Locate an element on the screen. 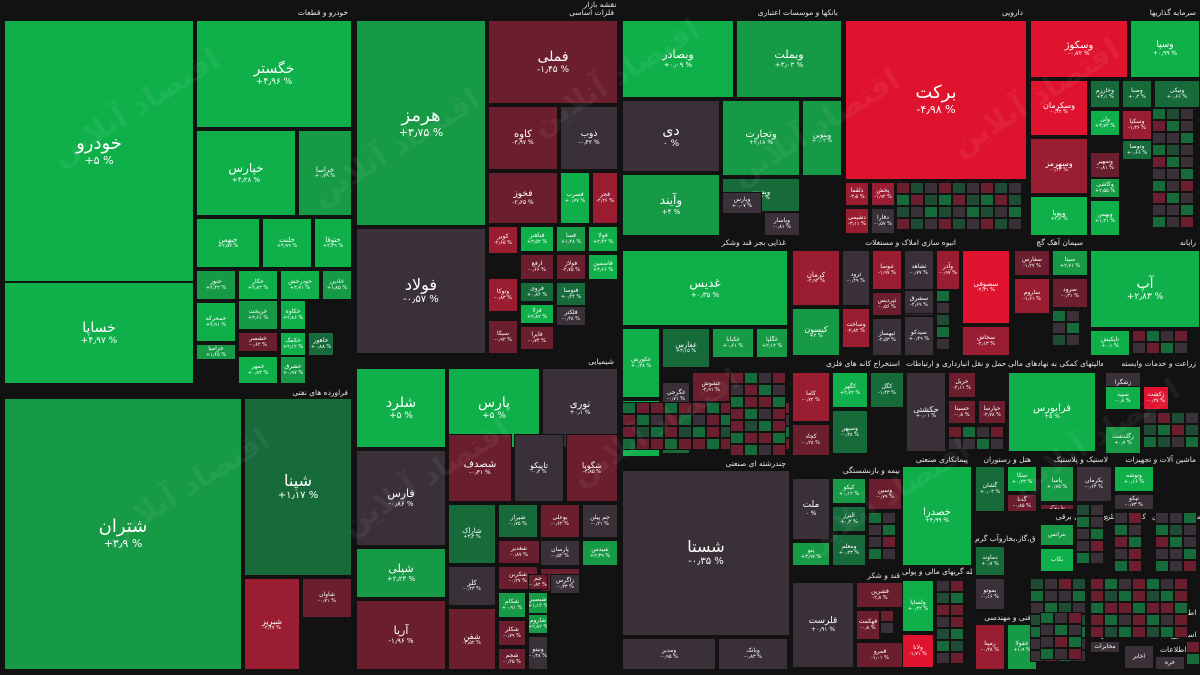 The image size is (1200, 675). stock-tile: پارسان -۰٫۵۲ % is located at coordinates (560, 553).